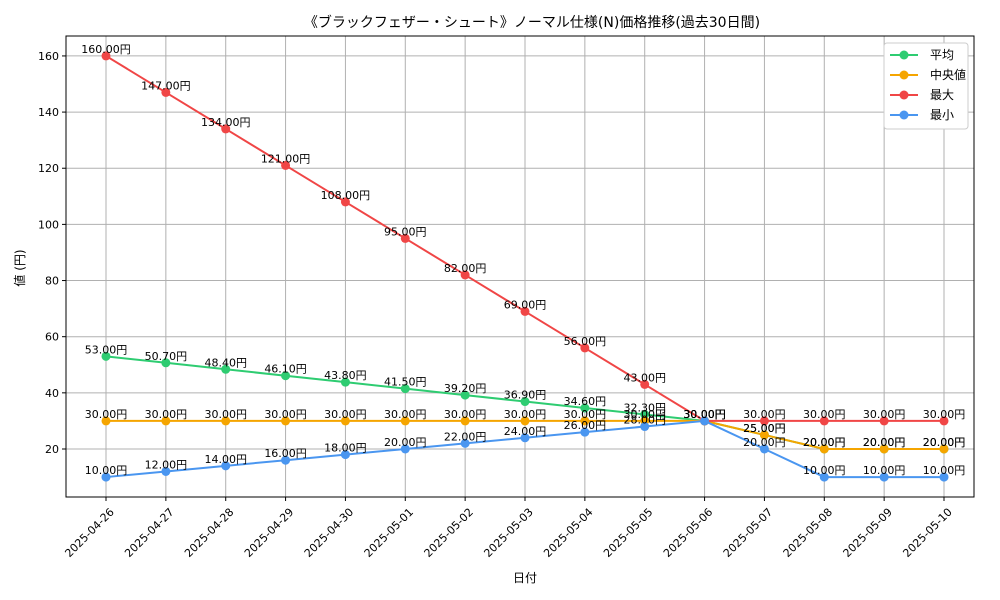 The height and width of the screenshot is (600, 1000). I want to click on data-label: 43.80円, so click(345, 375).